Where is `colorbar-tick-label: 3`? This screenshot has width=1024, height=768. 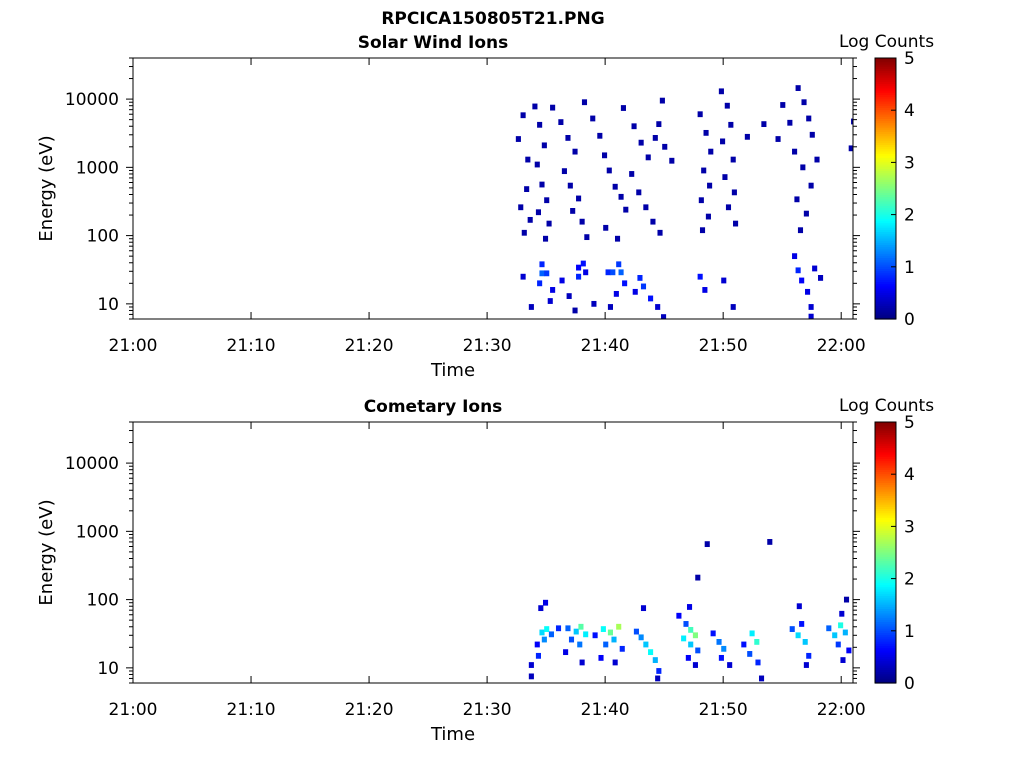 colorbar-tick-label: 3 is located at coordinates (909, 163).